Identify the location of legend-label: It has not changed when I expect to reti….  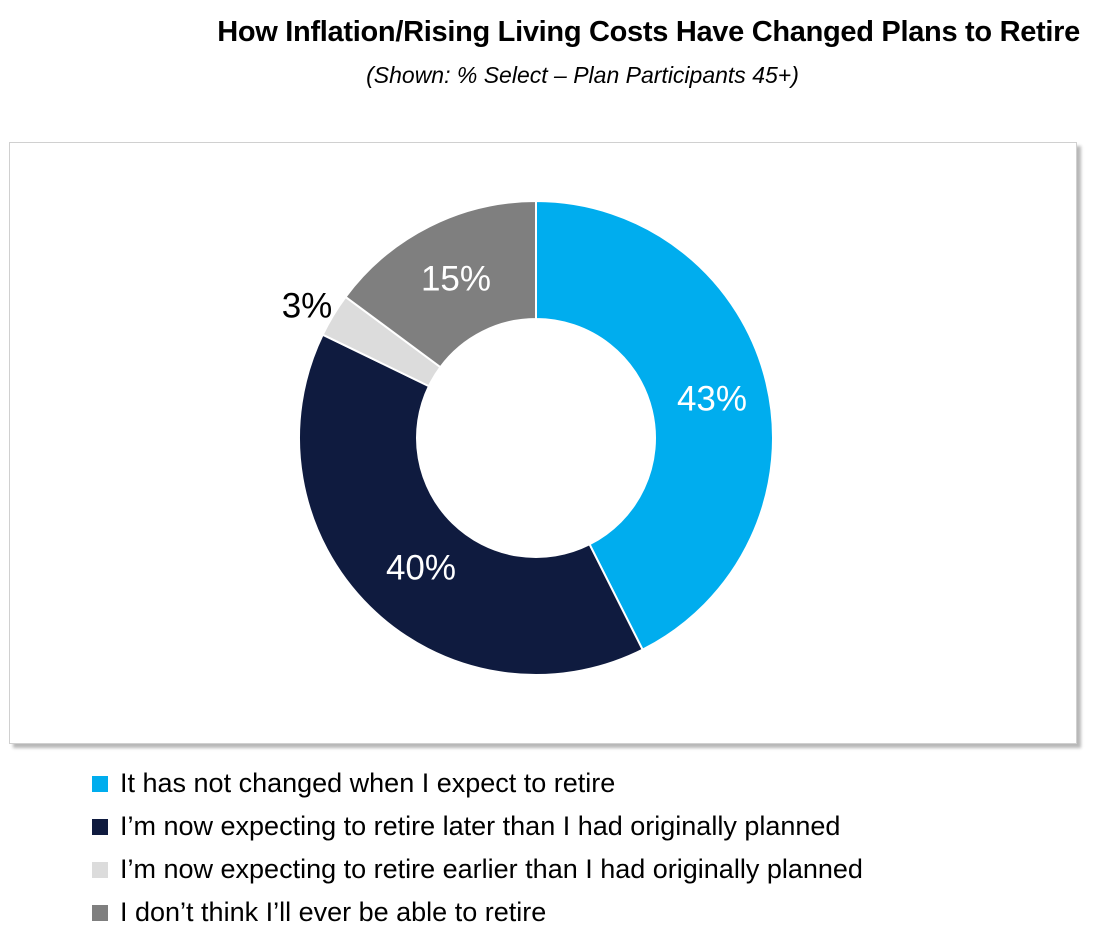
(368, 783).